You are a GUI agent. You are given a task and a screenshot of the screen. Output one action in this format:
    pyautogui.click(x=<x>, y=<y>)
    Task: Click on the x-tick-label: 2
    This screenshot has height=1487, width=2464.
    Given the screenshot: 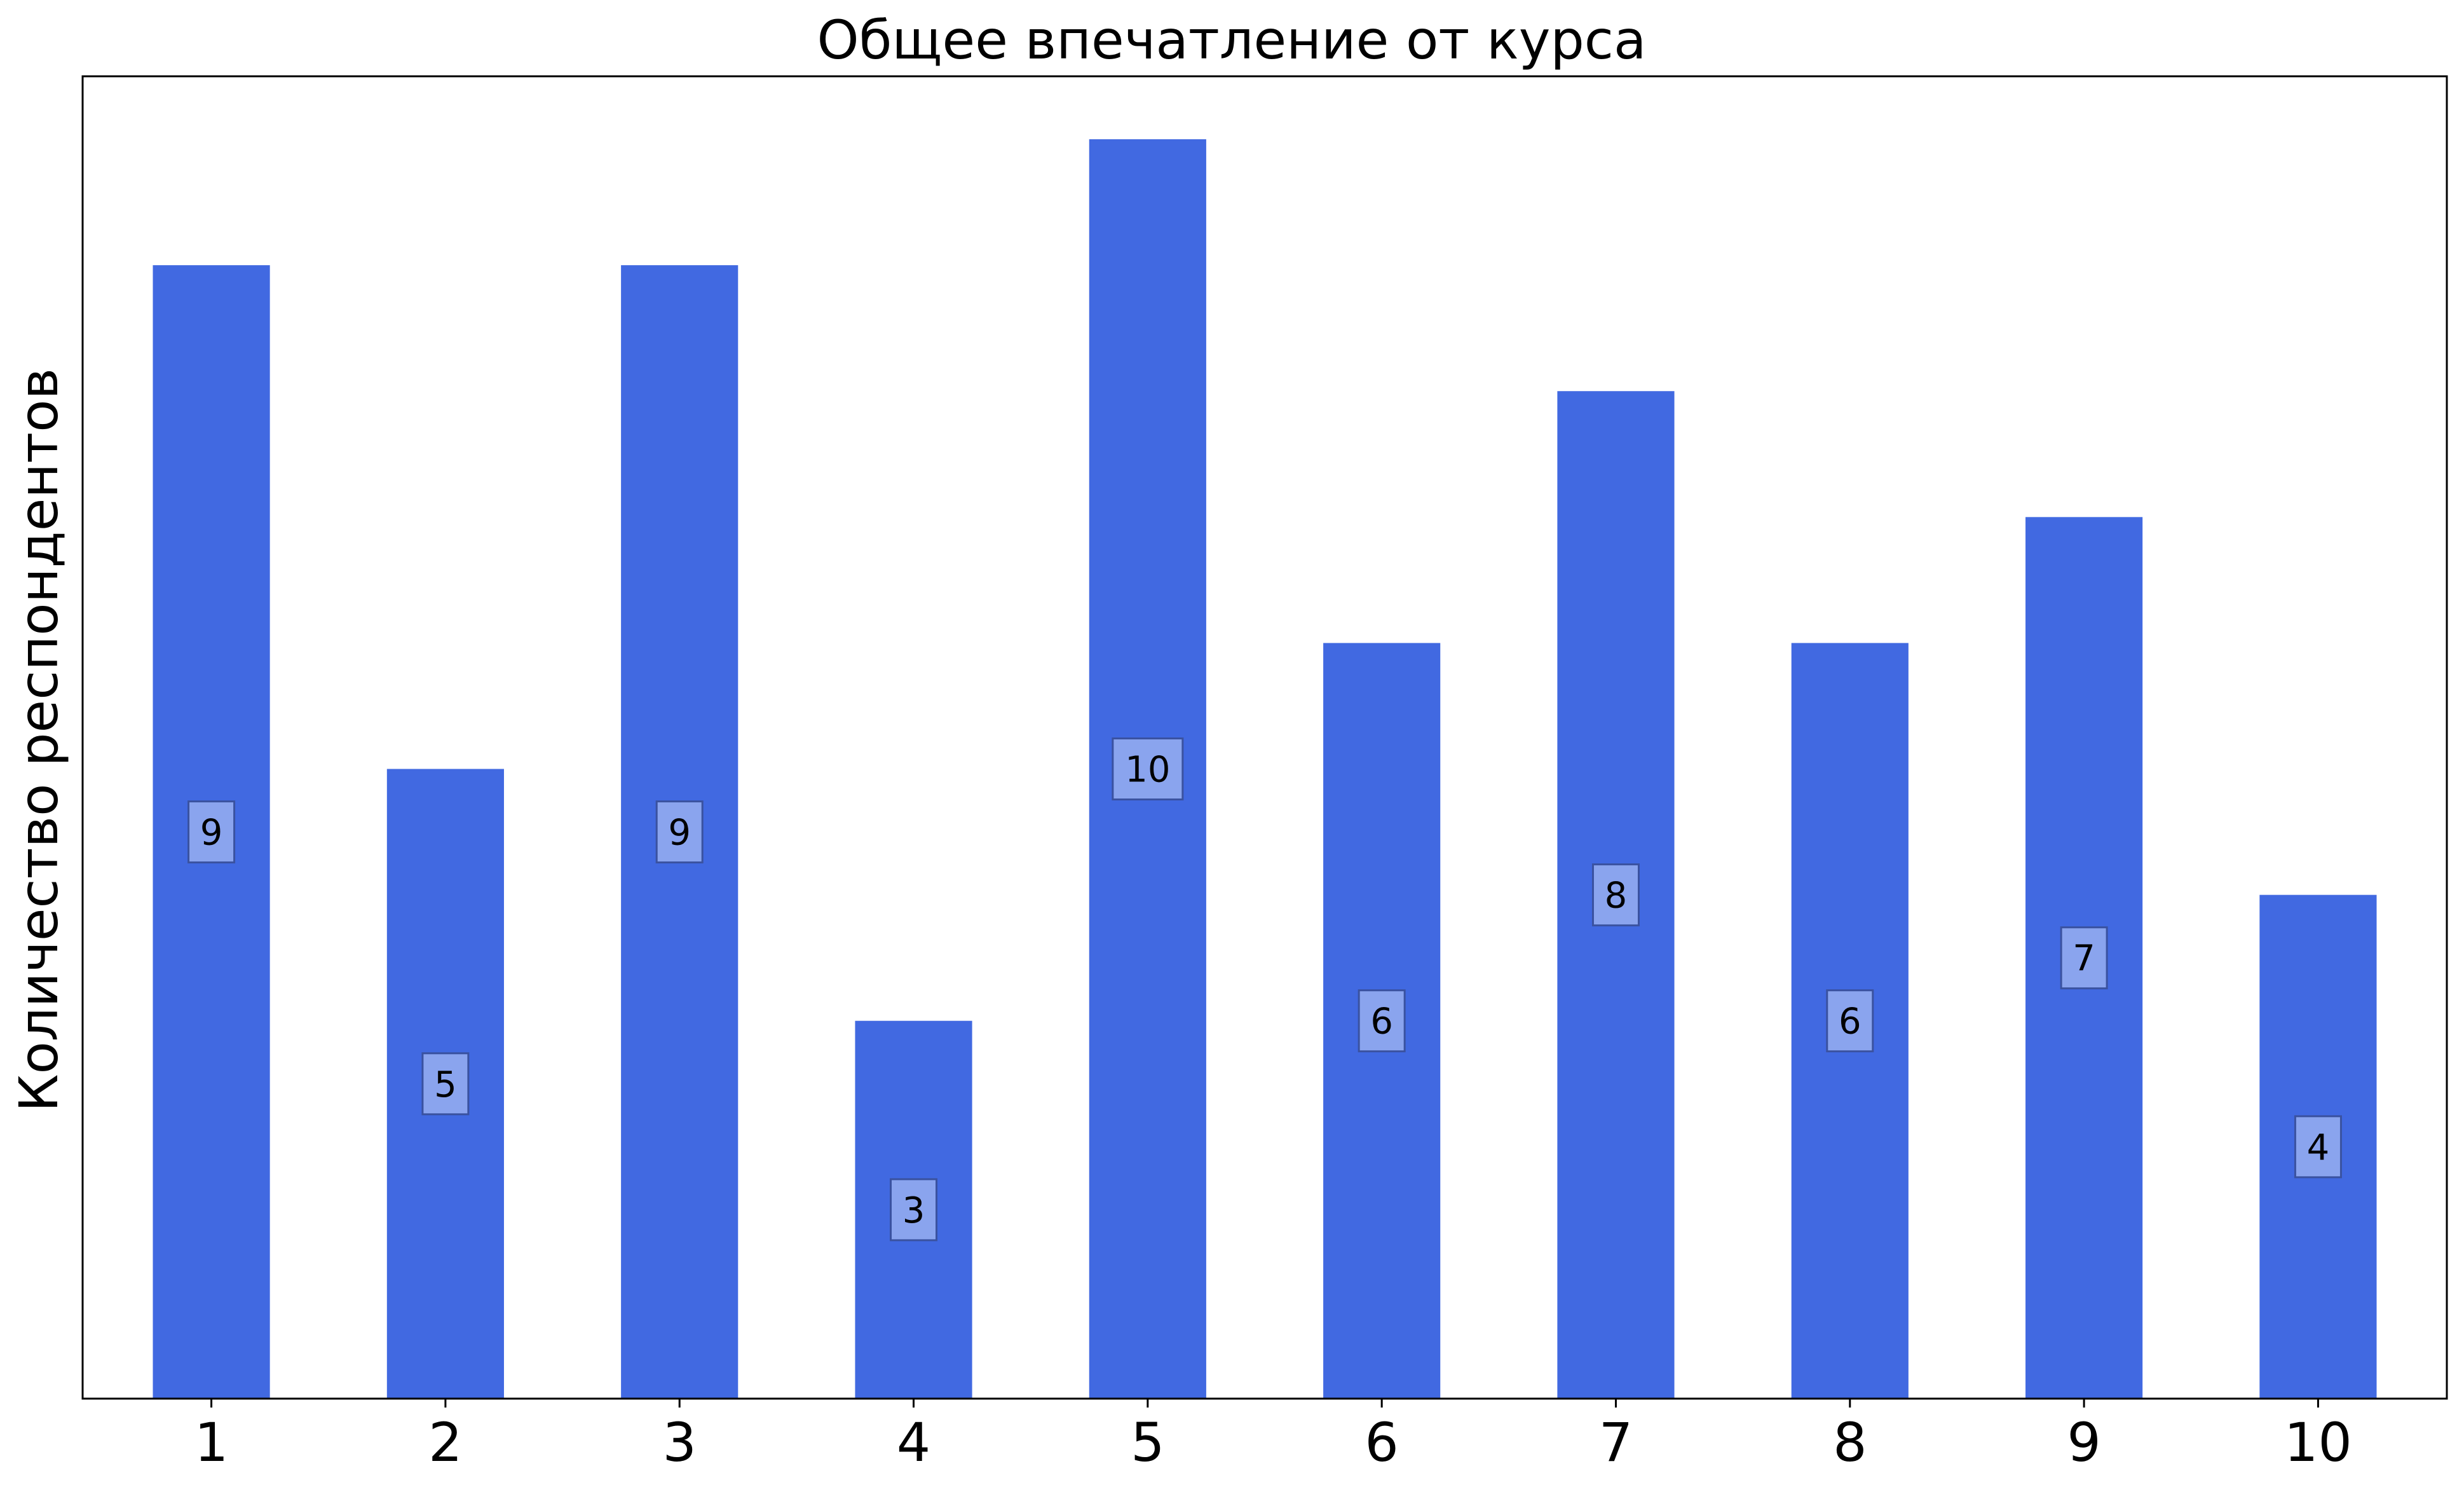 What is the action you would take?
    pyautogui.click(x=445, y=1442)
    